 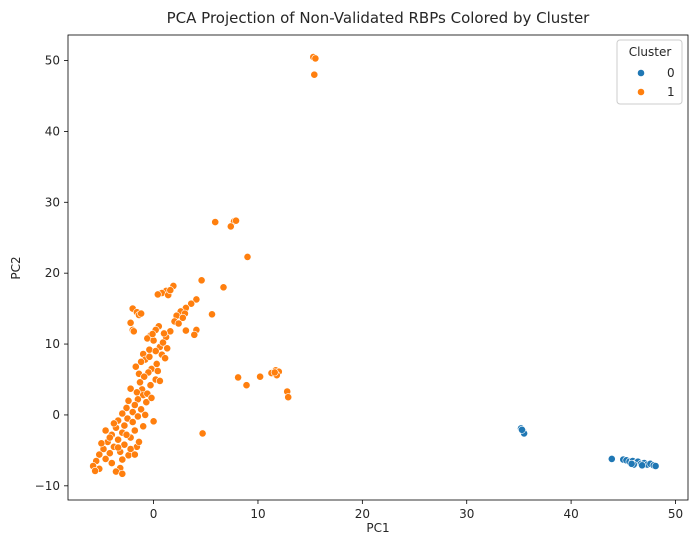 I want to click on x-tick-label: 50, so click(x=675, y=514).